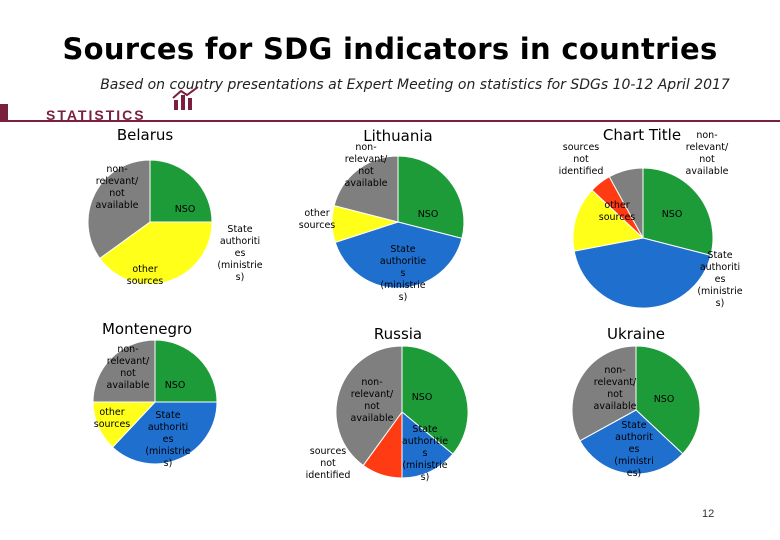 Image resolution: width=780 pixels, height=540 pixels. What do you see at coordinates (708, 514) in the screenshot?
I see `page-number: 12` at bounding box center [708, 514].